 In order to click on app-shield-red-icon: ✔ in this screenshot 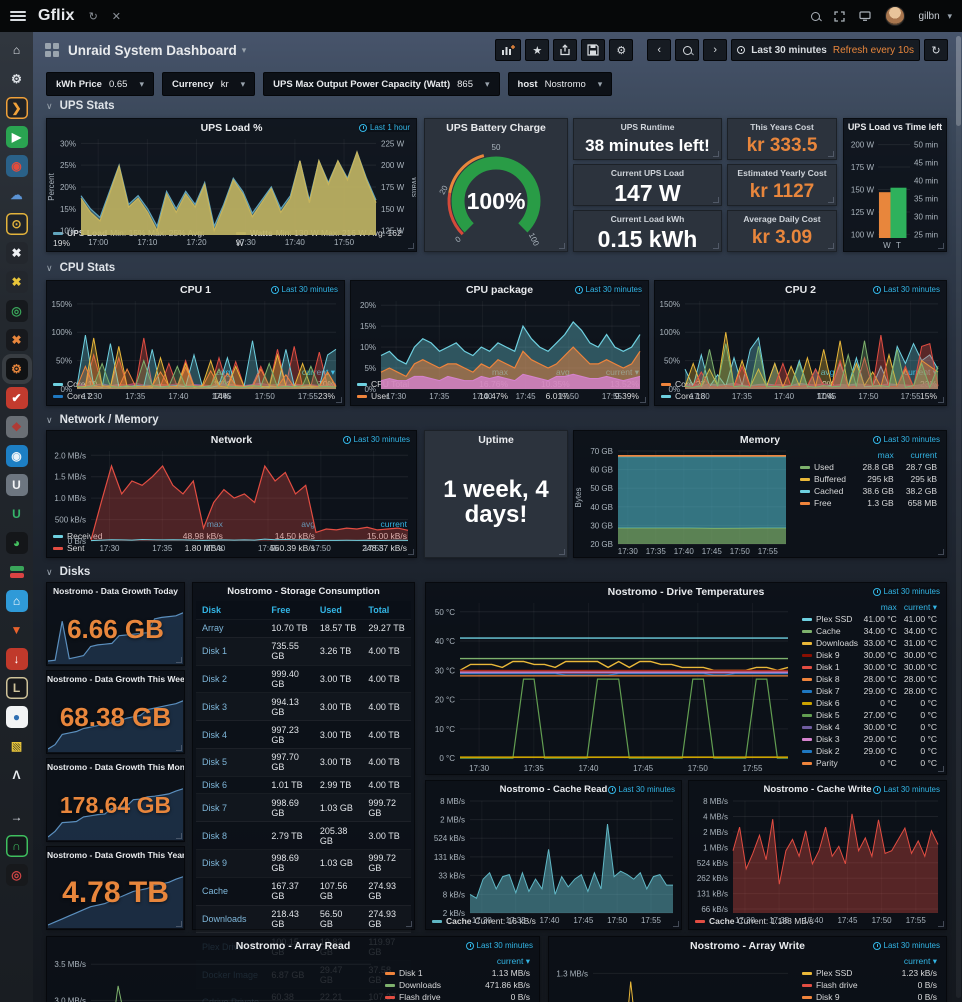, I will do `click(16, 398)`.